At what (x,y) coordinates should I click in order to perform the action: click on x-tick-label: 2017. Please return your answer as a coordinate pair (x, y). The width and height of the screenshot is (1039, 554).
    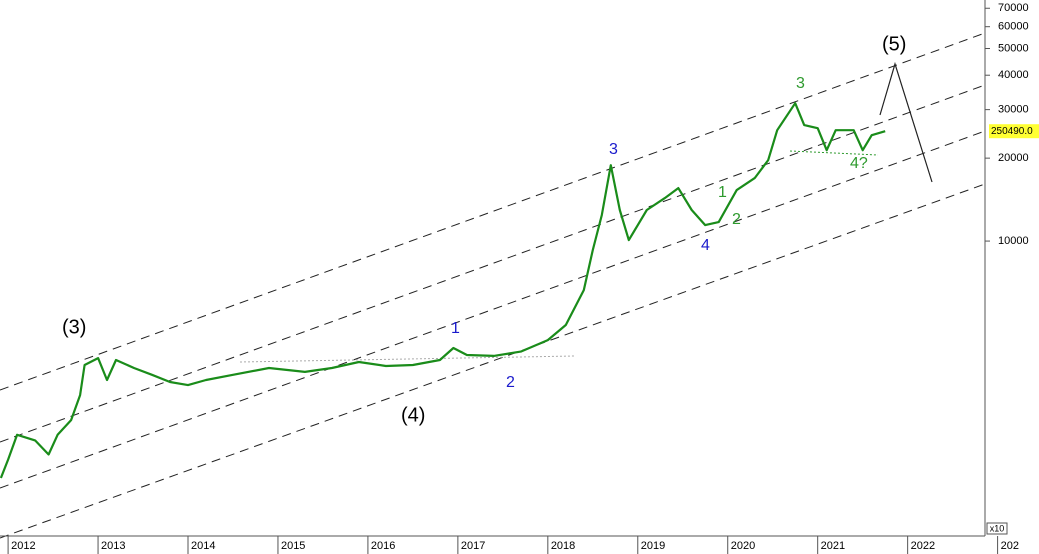
    Looking at the image, I should click on (473, 546).